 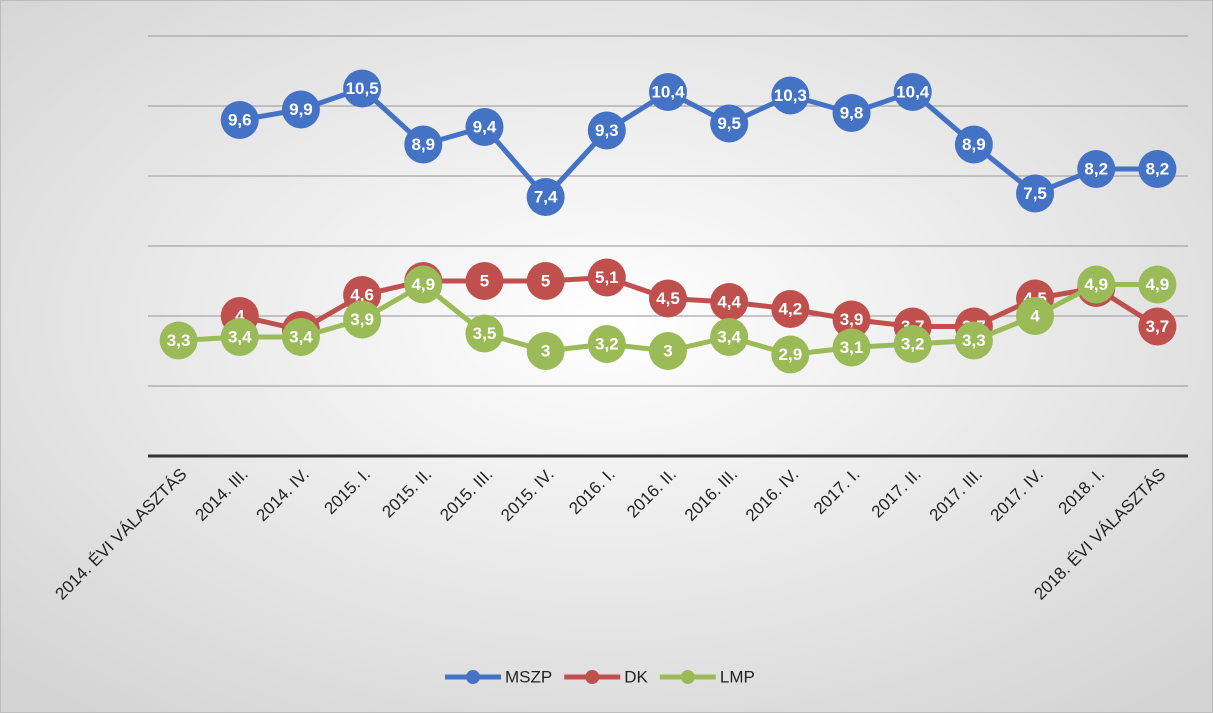 I want to click on data-label: 9,8, so click(x=852, y=112).